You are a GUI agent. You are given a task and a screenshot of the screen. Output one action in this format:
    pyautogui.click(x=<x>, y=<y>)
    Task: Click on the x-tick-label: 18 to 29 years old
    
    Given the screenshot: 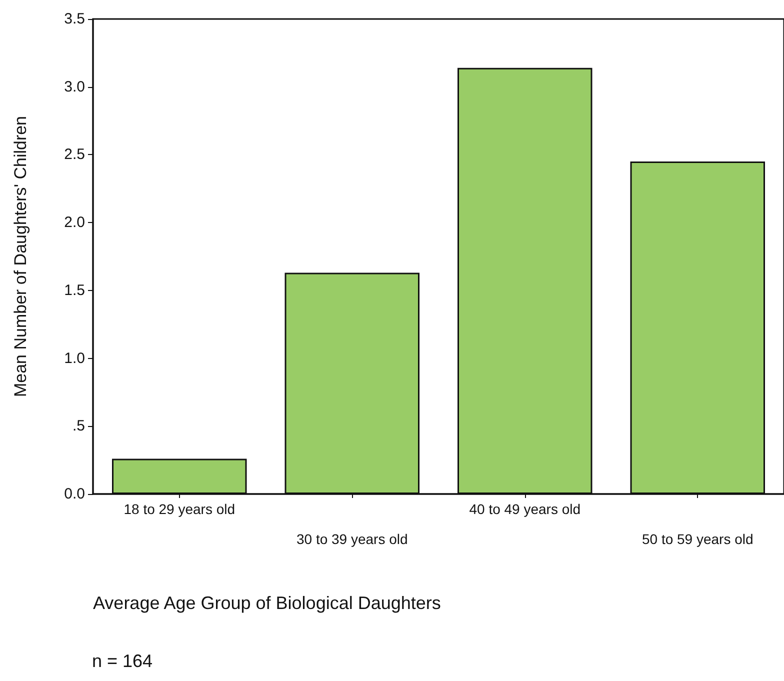 What is the action you would take?
    pyautogui.click(x=180, y=509)
    